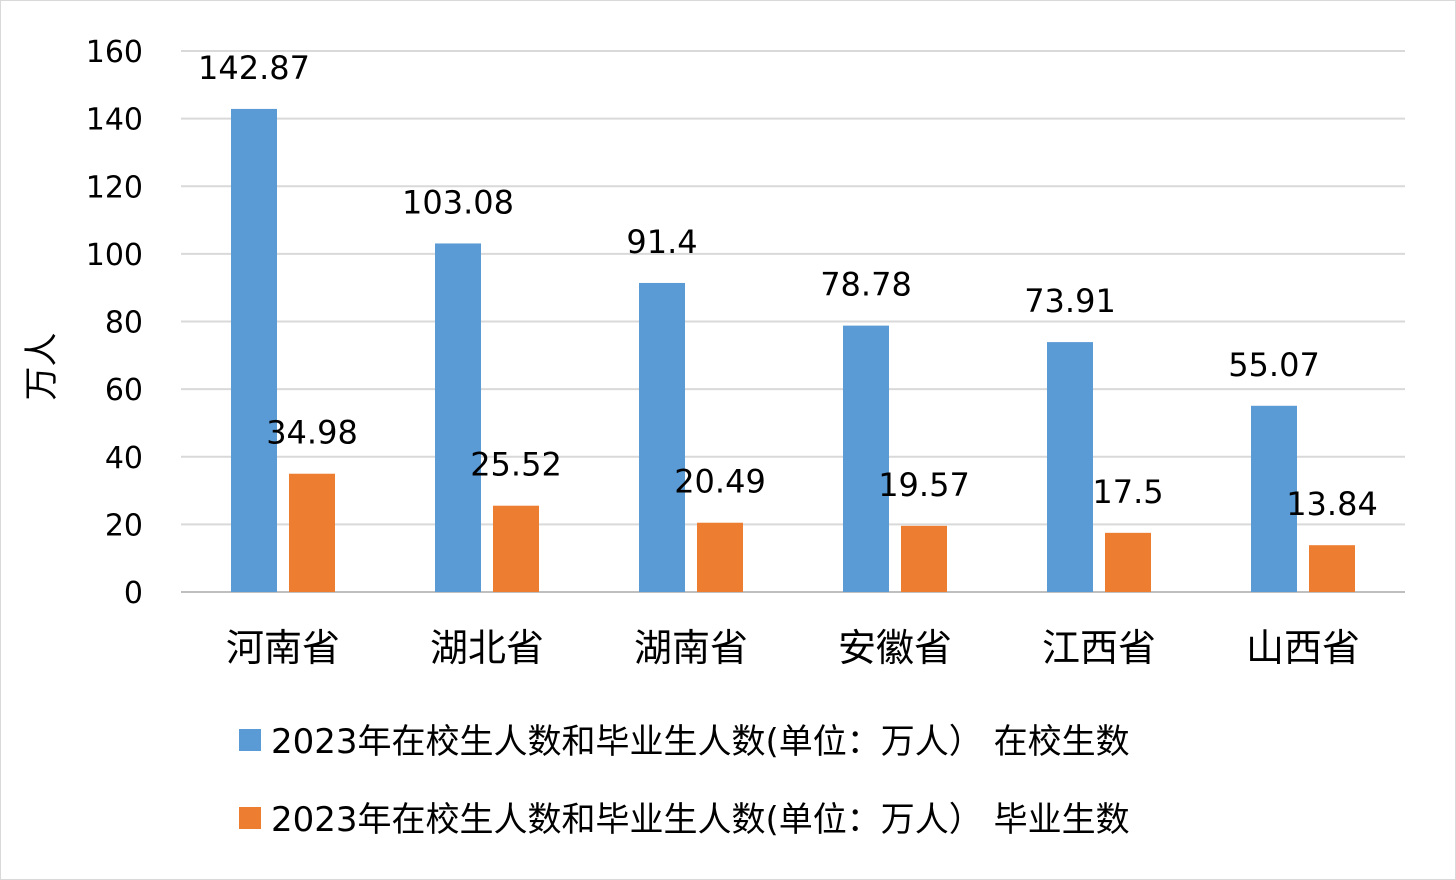 The image size is (1456, 880). I want to click on x-category-label: 湖北省, so click(487, 648).